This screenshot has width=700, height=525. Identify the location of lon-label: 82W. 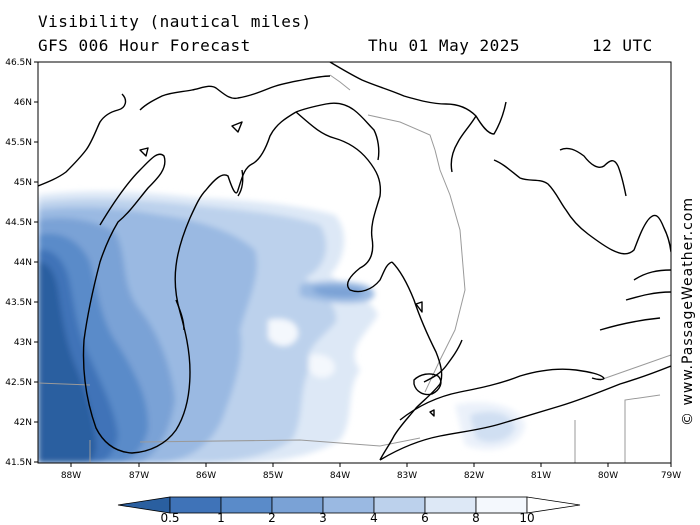
(474, 476).